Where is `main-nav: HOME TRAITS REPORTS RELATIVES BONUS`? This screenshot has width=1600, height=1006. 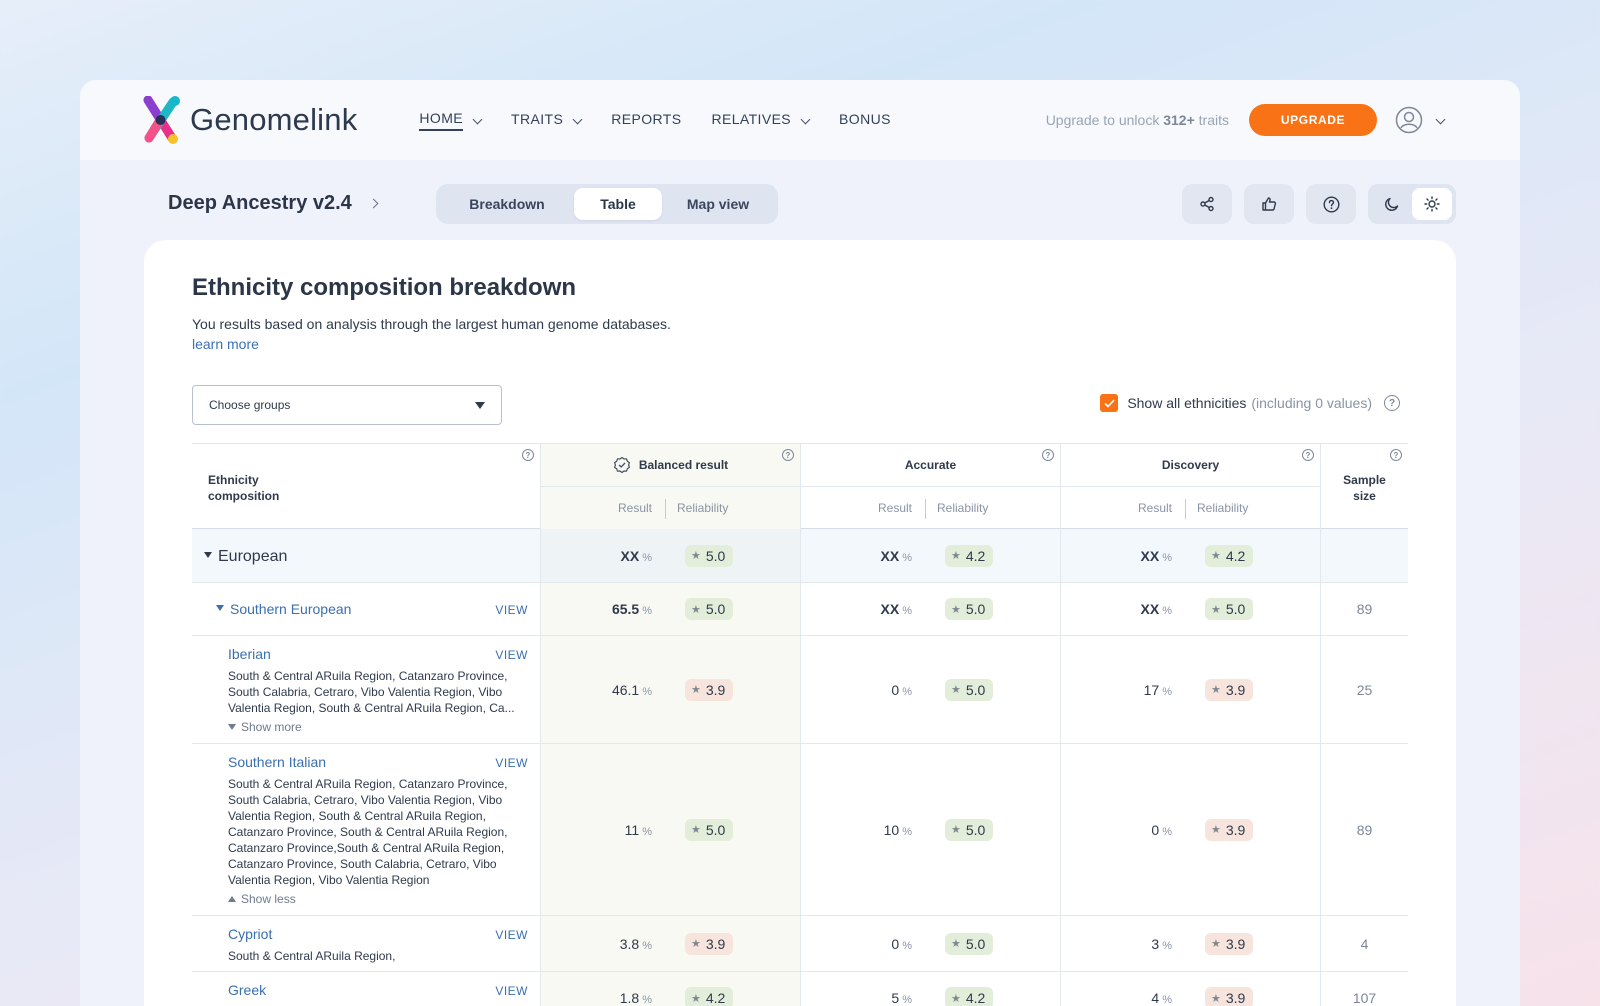
main-nav: HOME TRAITS REPORTS RELATIVES BONUS is located at coordinates (669, 120).